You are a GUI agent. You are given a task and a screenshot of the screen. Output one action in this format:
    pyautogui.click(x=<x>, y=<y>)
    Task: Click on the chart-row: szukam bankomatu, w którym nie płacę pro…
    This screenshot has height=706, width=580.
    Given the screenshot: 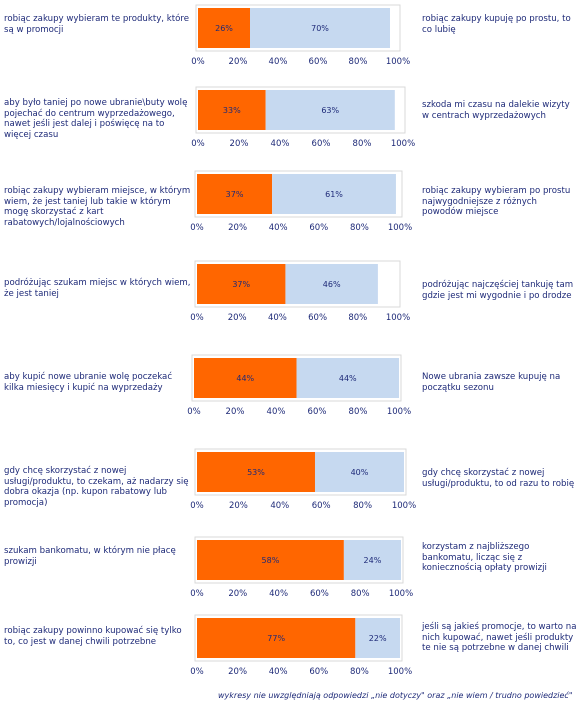 What is the action you would take?
    pyautogui.click(x=290, y=572)
    